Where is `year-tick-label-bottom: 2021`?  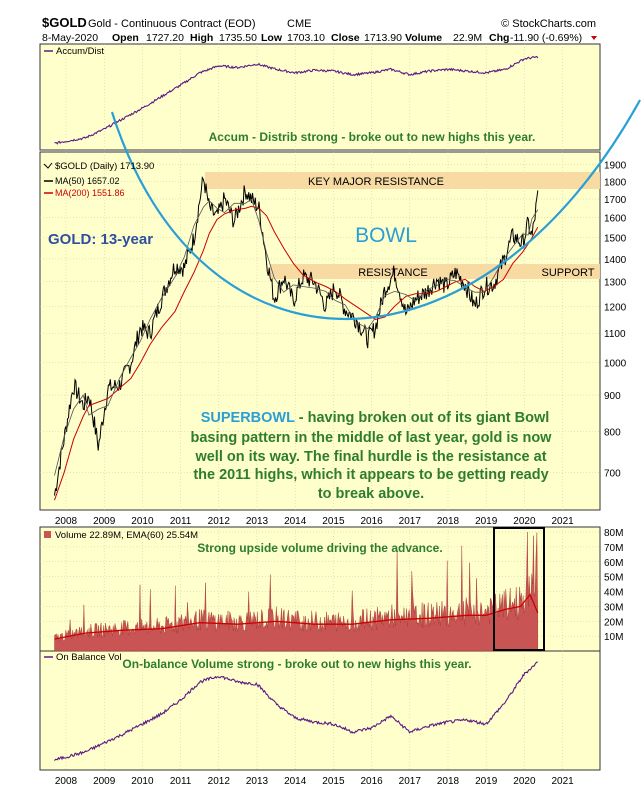 year-tick-label-bottom: 2021 is located at coordinates (562, 781).